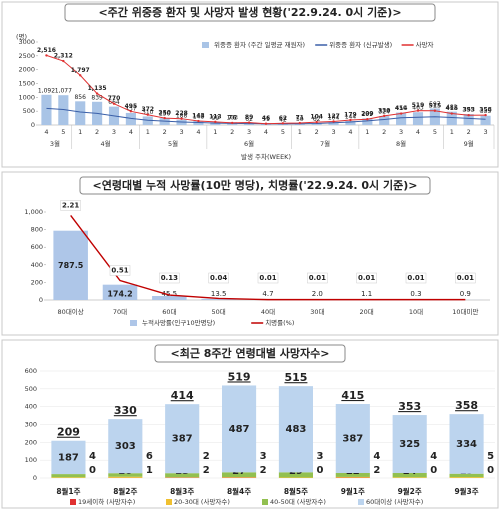 This screenshot has height=510, width=500. What do you see at coordinates (218, 278) in the screenshot?
I see `line-value-label: 0.04` at bounding box center [218, 278].